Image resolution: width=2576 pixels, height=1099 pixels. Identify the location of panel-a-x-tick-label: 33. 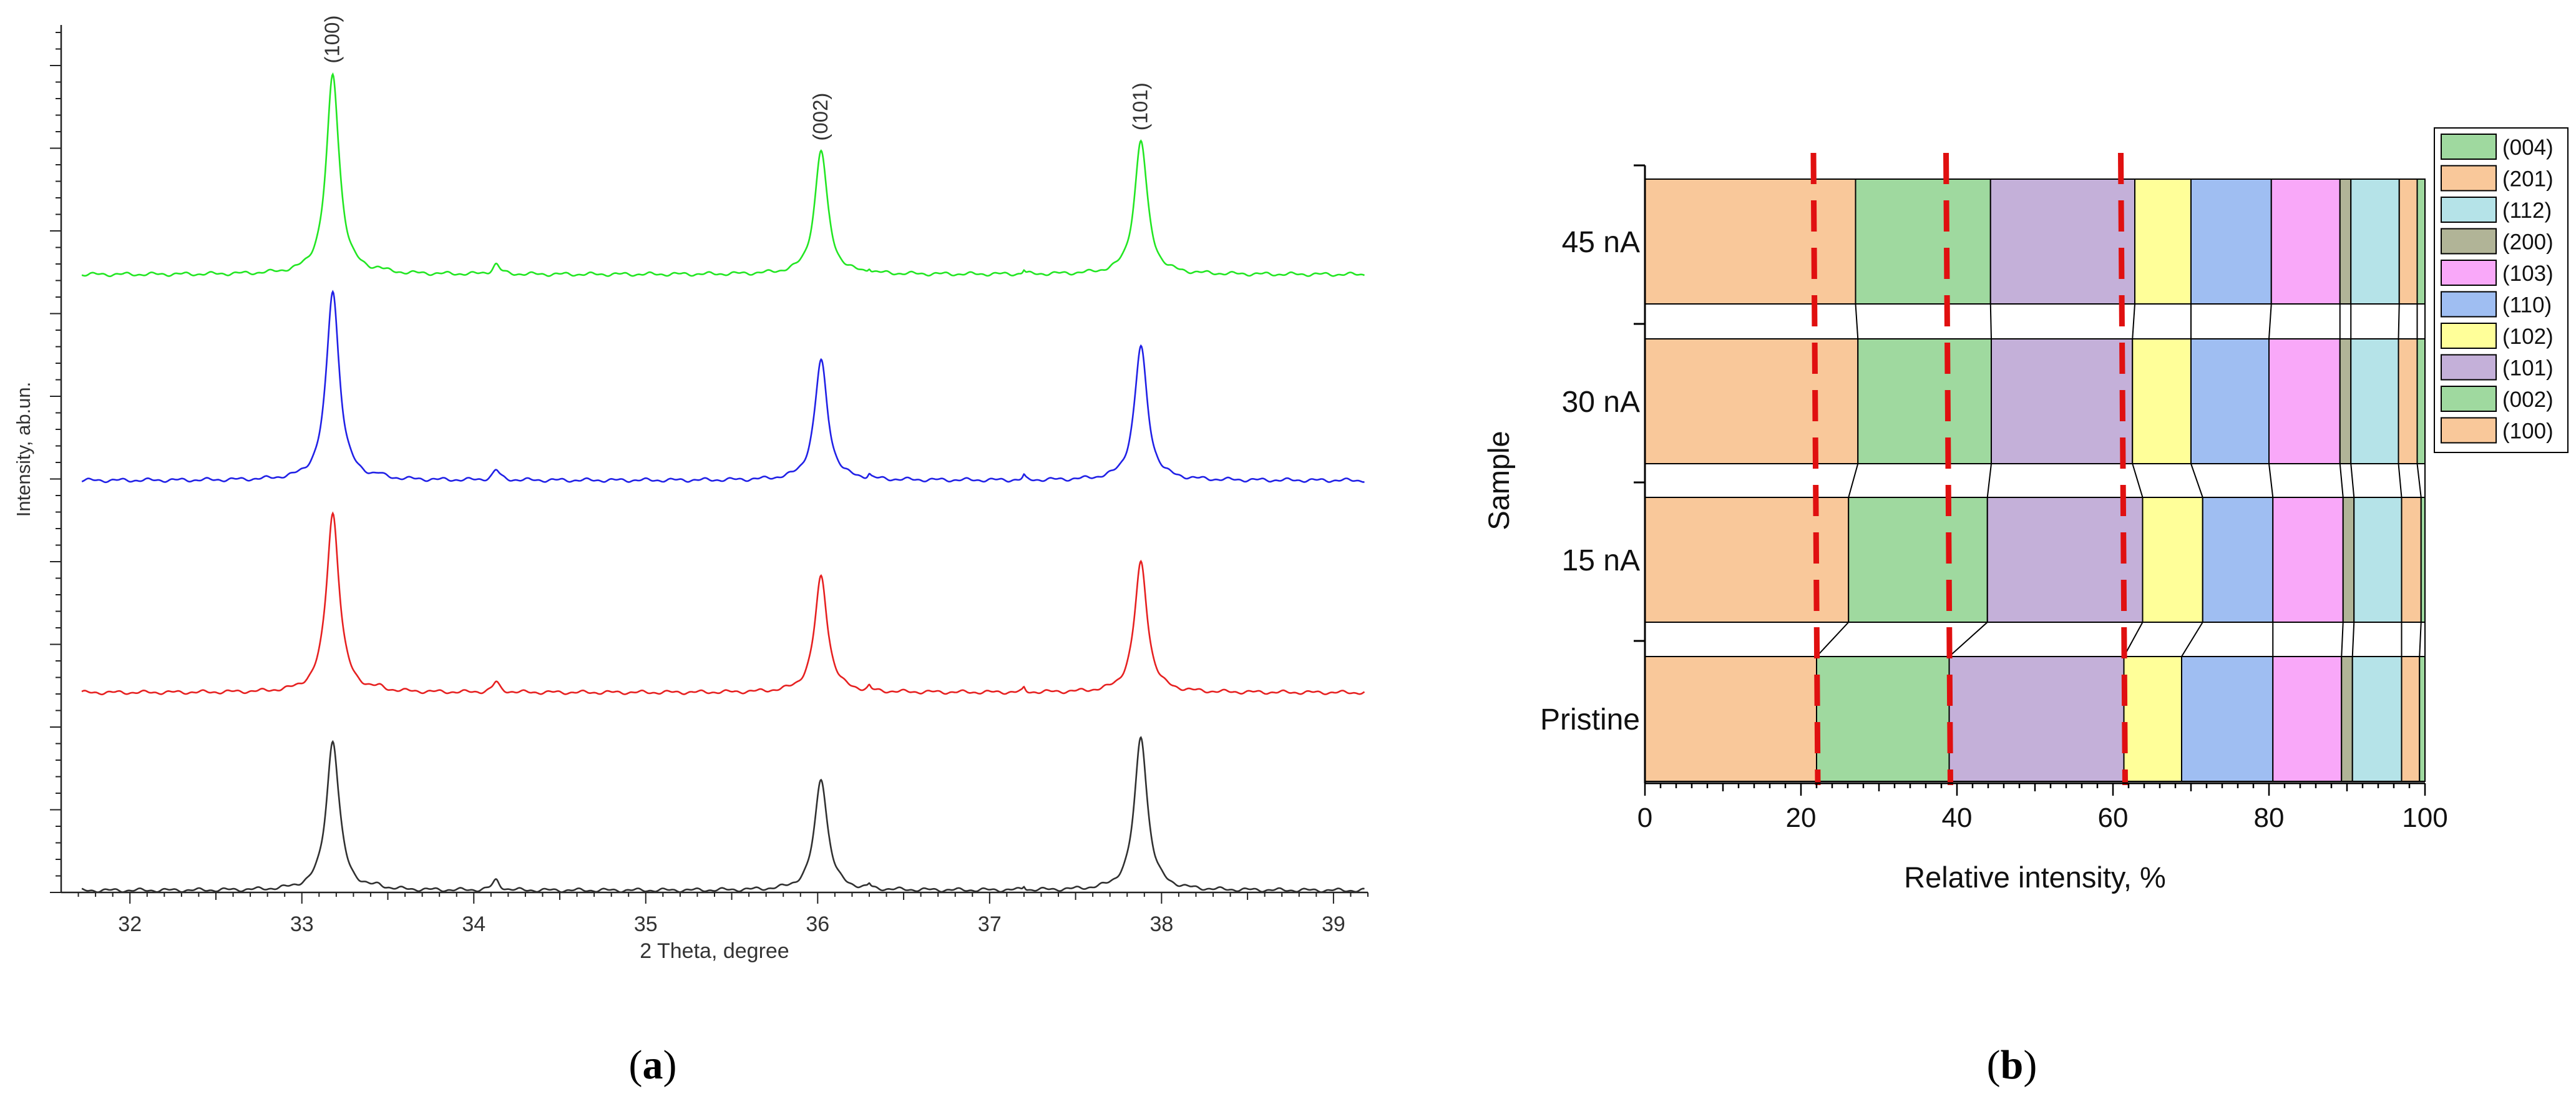
(302, 924).